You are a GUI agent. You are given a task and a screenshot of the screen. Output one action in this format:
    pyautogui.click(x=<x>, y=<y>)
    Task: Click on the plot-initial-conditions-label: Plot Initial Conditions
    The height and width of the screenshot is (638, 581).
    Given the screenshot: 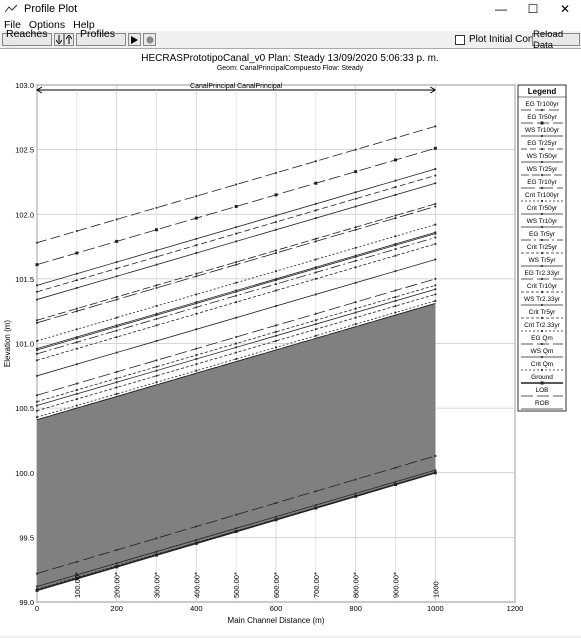 What is the action you would take?
    pyautogui.click(x=516, y=39)
    